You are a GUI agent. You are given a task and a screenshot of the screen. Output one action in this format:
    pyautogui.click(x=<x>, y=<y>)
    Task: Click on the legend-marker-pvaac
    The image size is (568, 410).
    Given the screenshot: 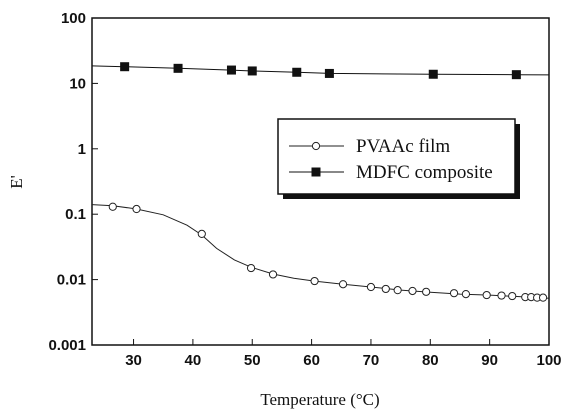 What is the action you would take?
    pyautogui.click(x=316, y=146)
    